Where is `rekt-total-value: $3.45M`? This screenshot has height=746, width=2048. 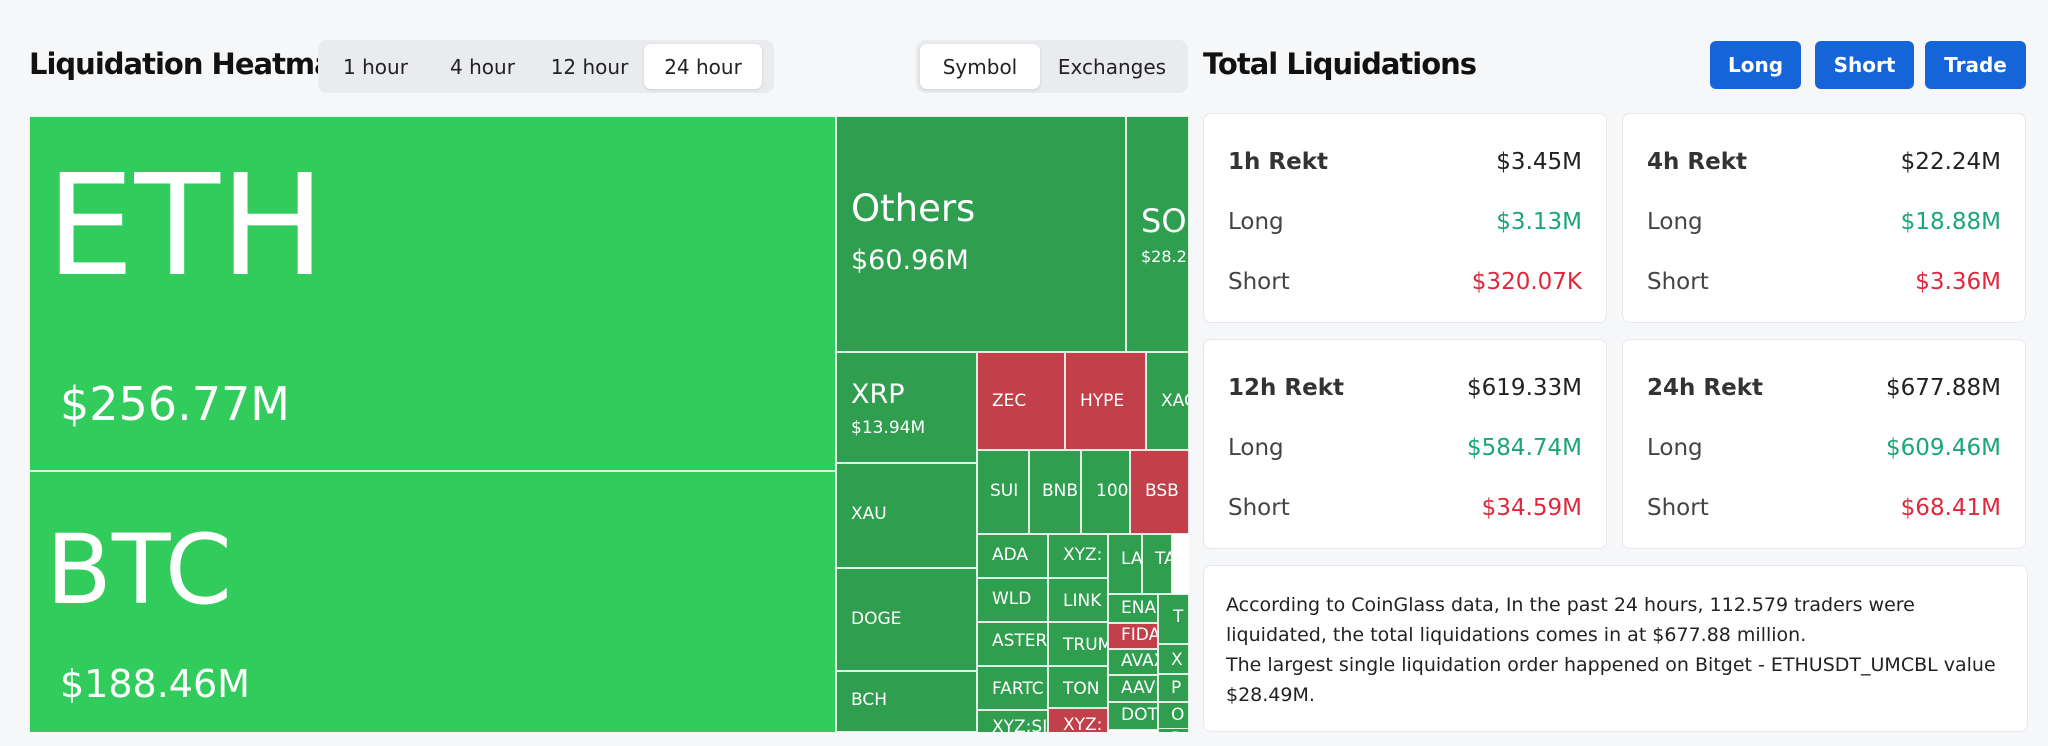 rekt-total-value: $3.45M is located at coordinates (1539, 162).